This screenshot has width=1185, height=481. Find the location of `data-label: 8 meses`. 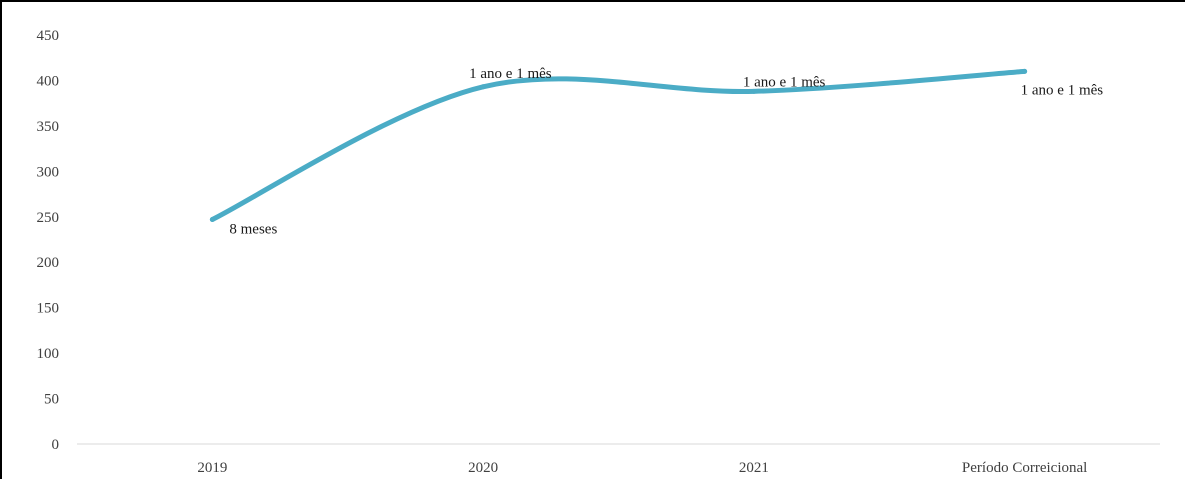

data-label: 8 meses is located at coordinates (253, 230).